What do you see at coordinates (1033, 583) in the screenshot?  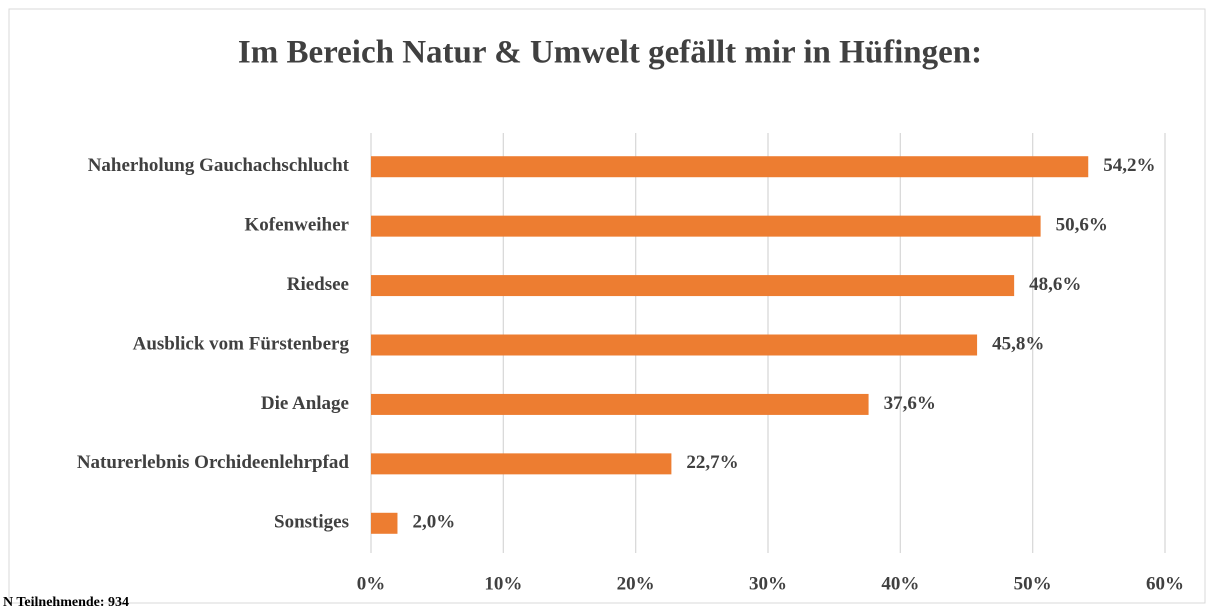 I see `x-tick-label: 50%` at bounding box center [1033, 583].